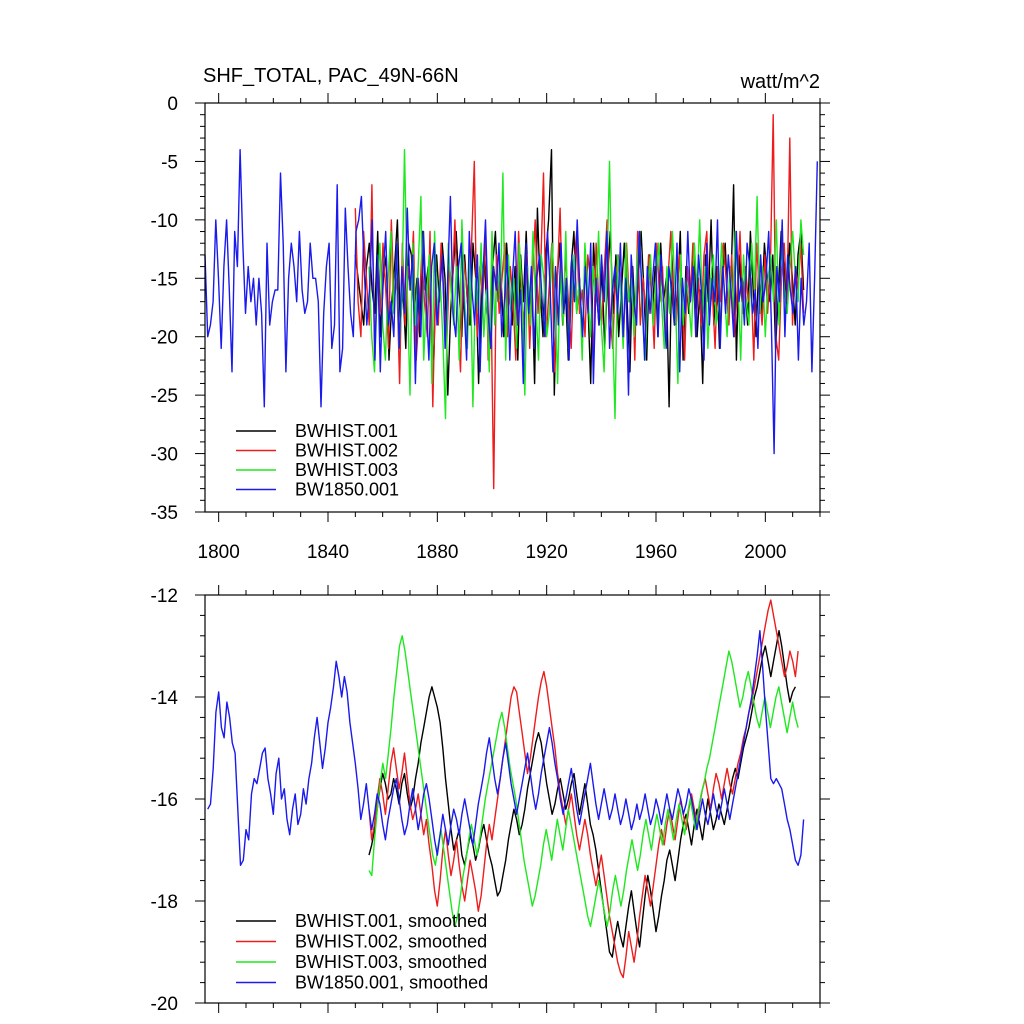 The image size is (1024, 1024). What do you see at coordinates (780, 82) in the screenshot?
I see `units-label: watt/m^2` at bounding box center [780, 82].